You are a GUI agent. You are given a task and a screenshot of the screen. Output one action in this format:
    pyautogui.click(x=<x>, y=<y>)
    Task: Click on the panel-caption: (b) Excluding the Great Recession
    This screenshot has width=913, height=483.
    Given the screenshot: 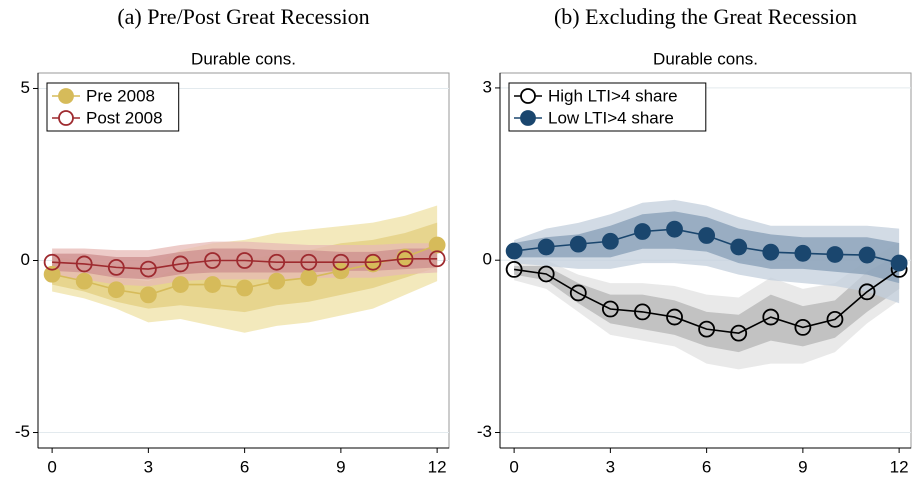 What is the action you would take?
    pyautogui.click(x=705, y=16)
    